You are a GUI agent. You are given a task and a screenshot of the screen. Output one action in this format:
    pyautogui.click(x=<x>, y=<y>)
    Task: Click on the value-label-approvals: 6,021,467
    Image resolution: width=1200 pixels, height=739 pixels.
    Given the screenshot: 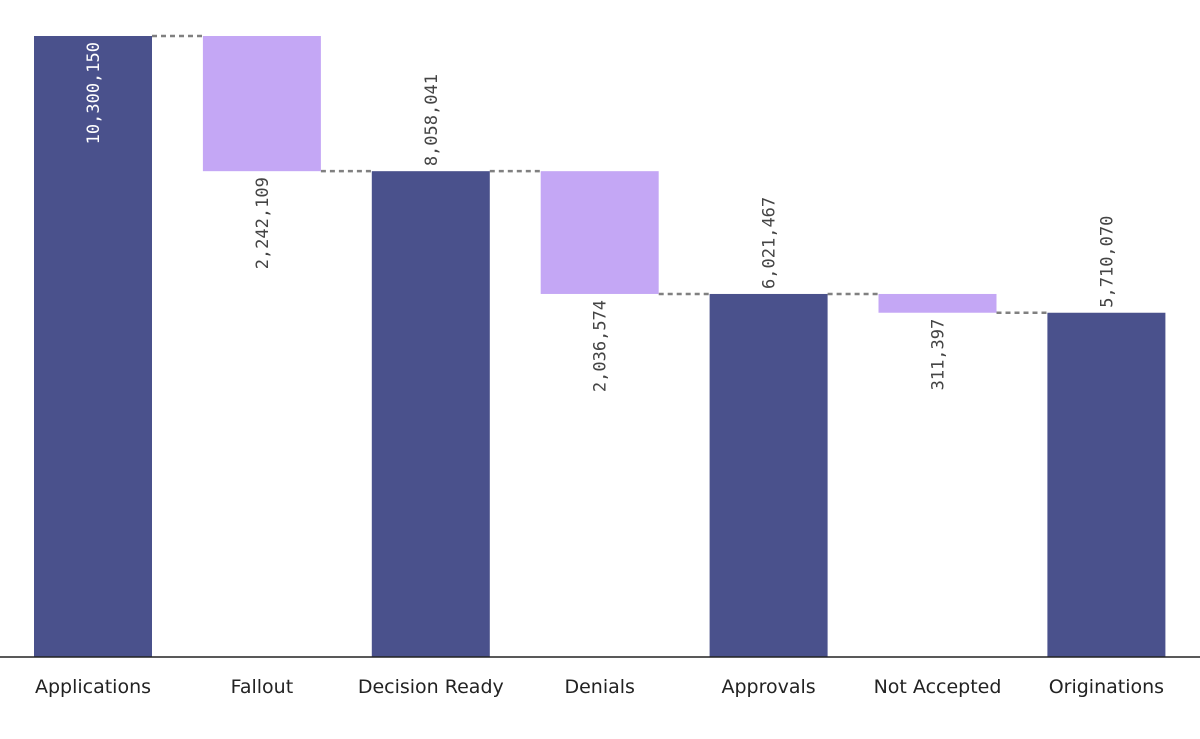 What is the action you would take?
    pyautogui.click(x=770, y=243)
    